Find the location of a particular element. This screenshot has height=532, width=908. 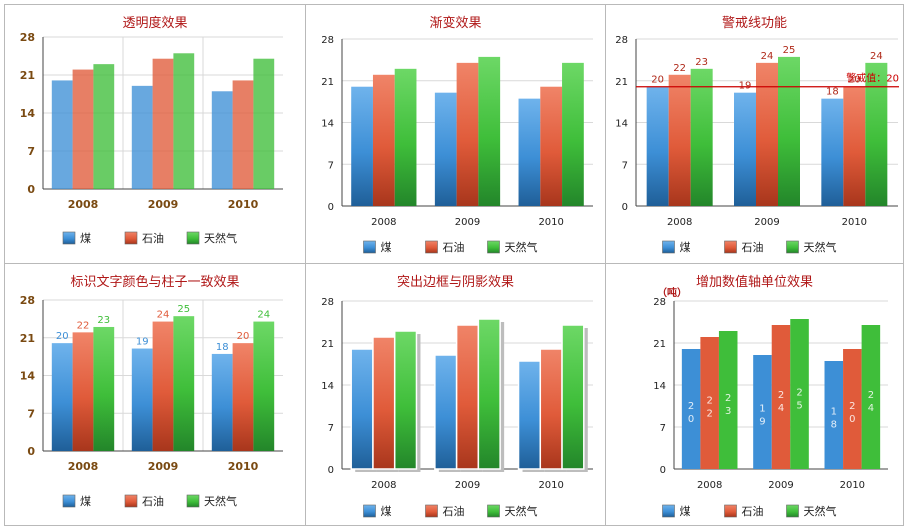

axis-unit-label: （吨） is located at coordinates (672, 292).